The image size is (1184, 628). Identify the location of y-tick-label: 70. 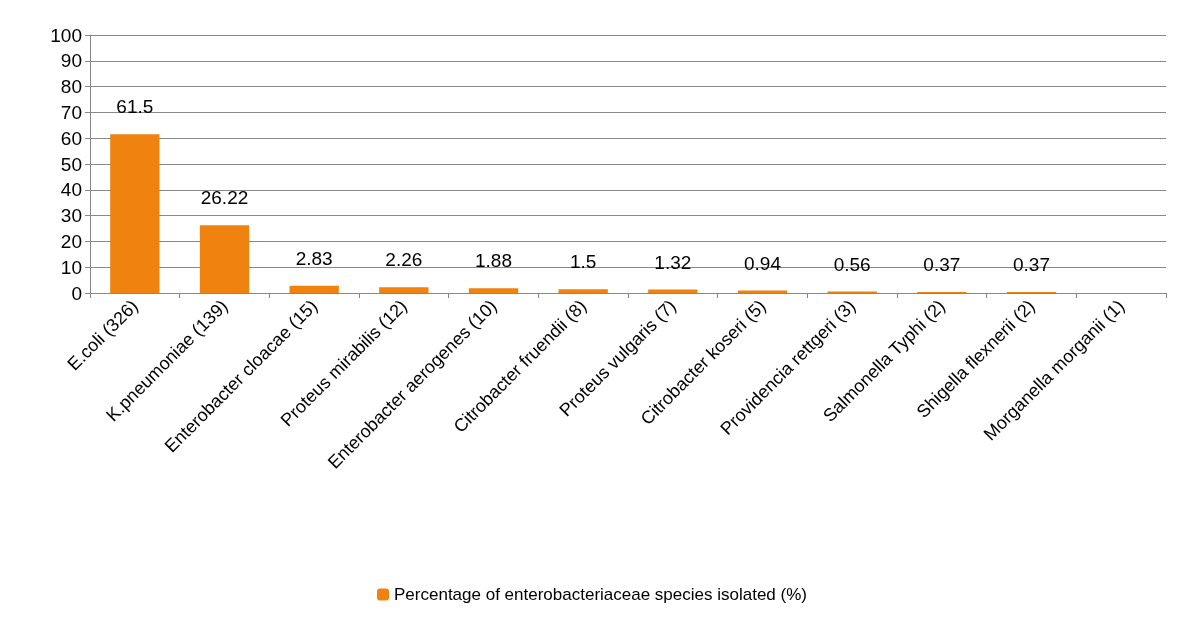
(71, 112).